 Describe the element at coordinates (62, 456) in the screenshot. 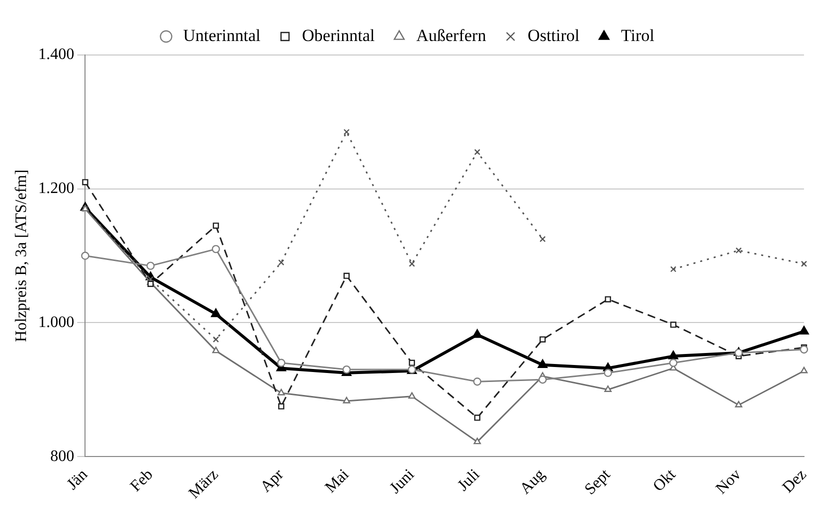

I see `y-tick-label: 800` at that location.